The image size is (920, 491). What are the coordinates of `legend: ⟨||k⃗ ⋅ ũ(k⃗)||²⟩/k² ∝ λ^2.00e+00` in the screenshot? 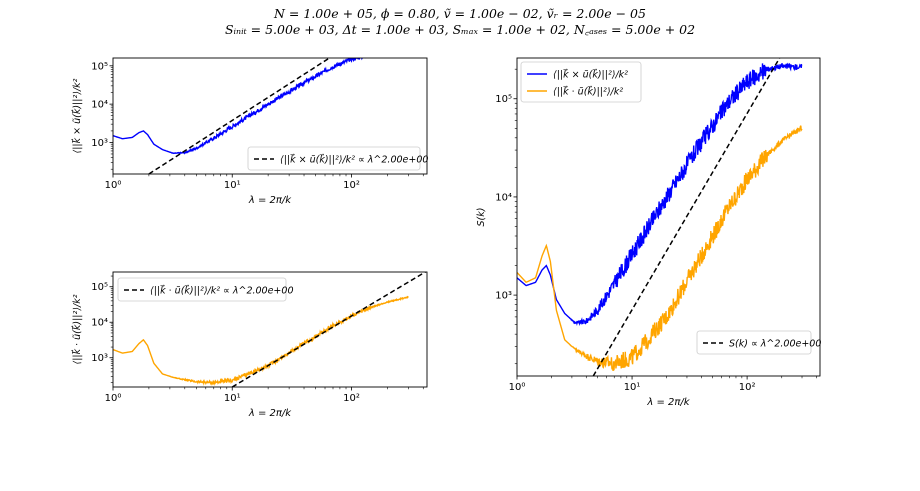 It's located at (205, 289).